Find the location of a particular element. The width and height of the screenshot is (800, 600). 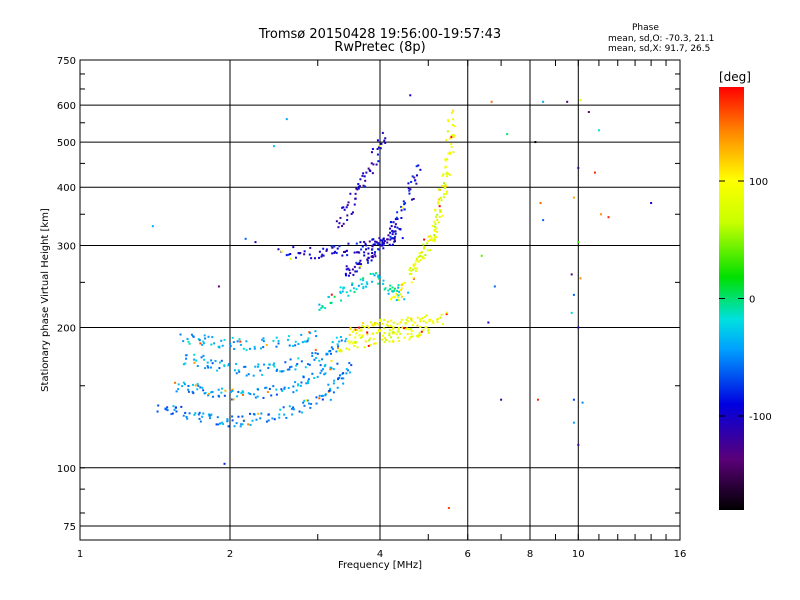

y-tick-label: 200 is located at coordinates (66, 329).